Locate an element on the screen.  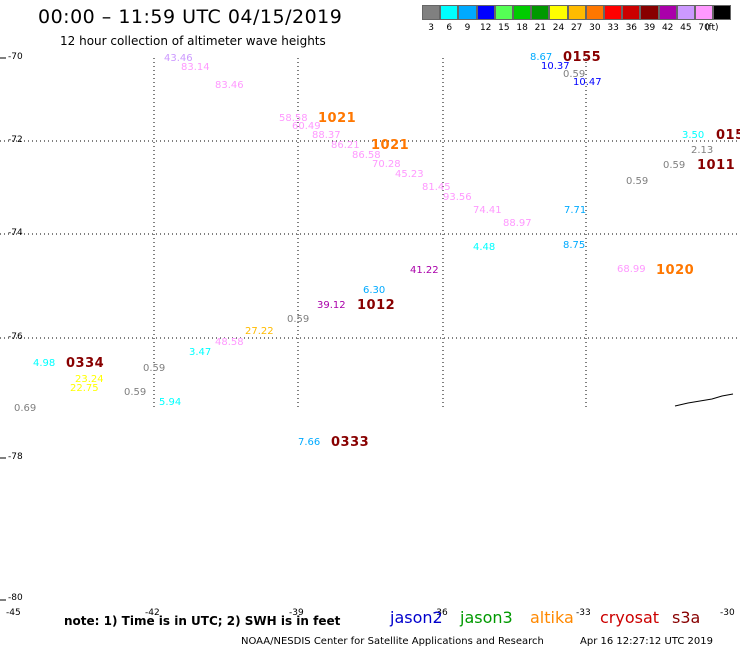
satellite-legend-item: s3a is located at coordinates (686, 617).